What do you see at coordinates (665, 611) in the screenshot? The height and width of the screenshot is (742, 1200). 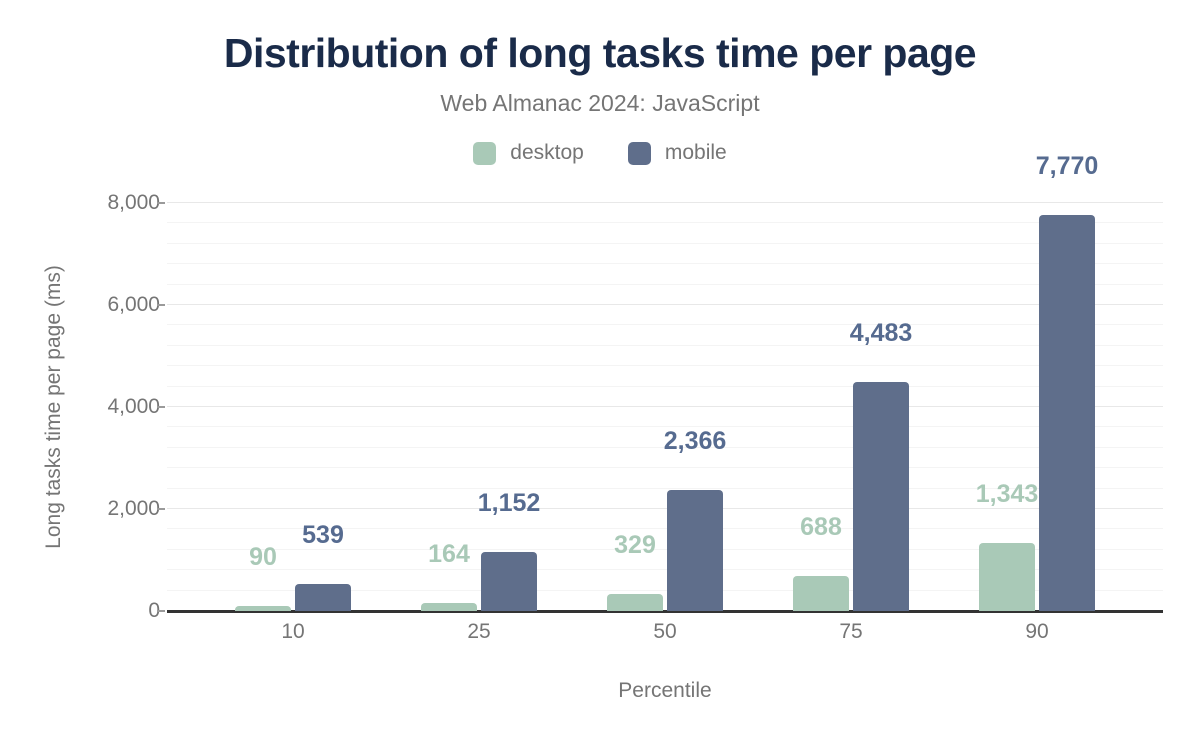 I see `x-axis-line` at bounding box center [665, 611].